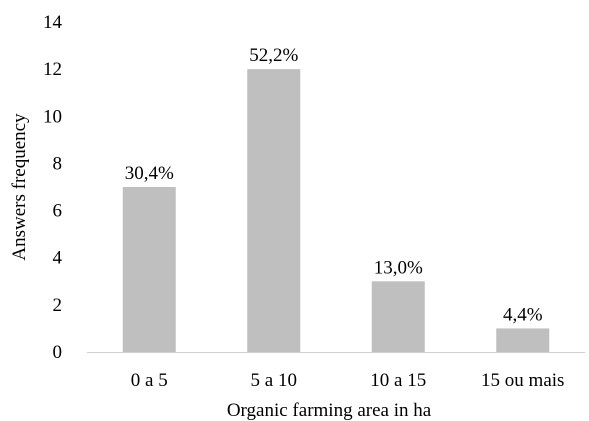  Describe the element at coordinates (53, 187) in the screenshot. I see `y-axis-ticks: 0 2 4 6 8 10 12 14` at that location.